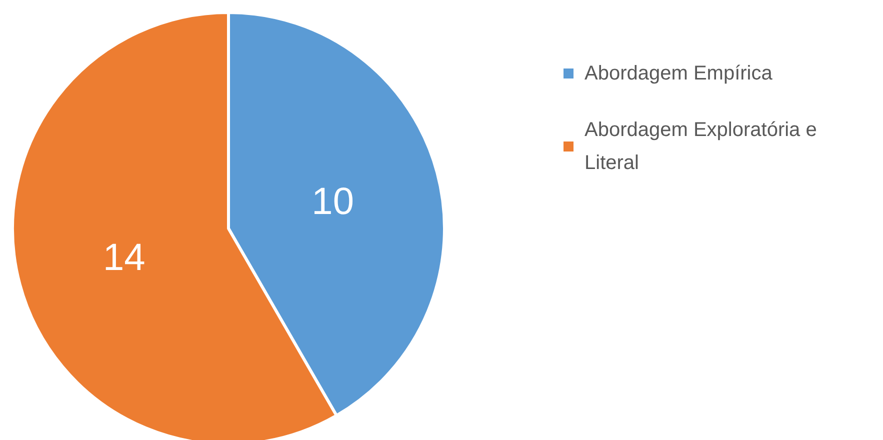  Describe the element at coordinates (679, 73) in the screenshot. I see `legend-label: Abordagem Empírica` at that location.